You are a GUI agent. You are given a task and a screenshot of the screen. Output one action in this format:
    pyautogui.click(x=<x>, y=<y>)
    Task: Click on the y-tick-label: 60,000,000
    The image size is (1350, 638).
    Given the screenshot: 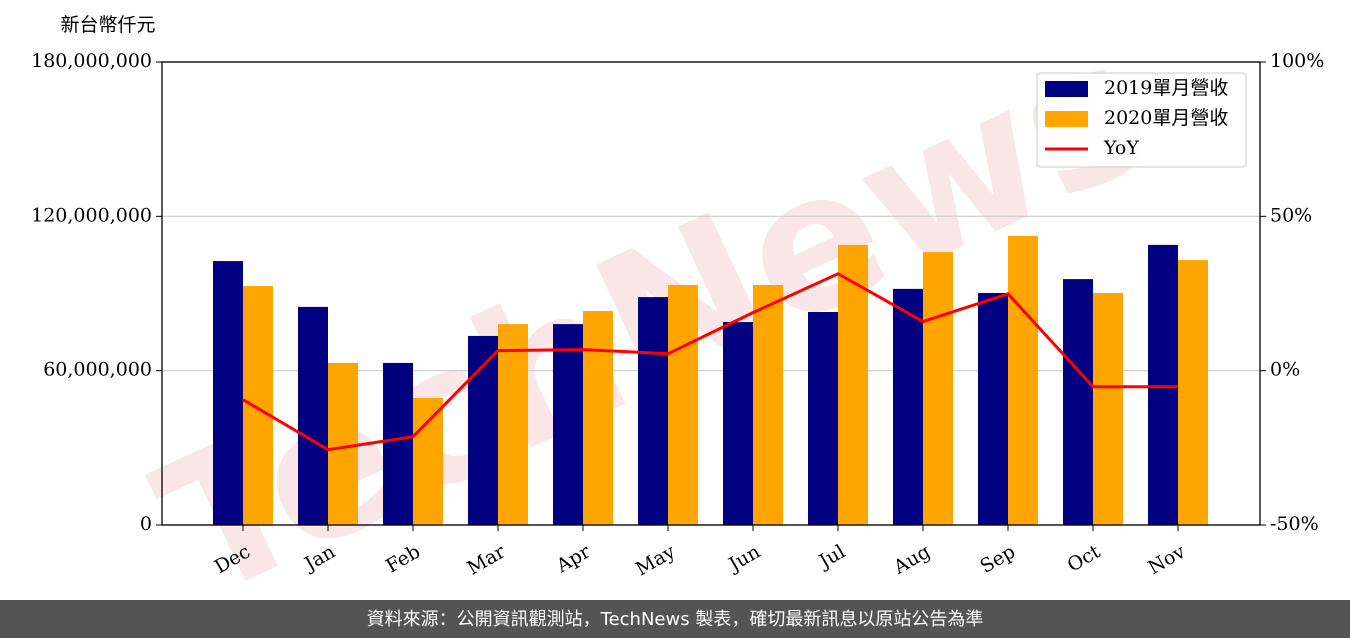 What is the action you would take?
    pyautogui.click(x=97, y=370)
    